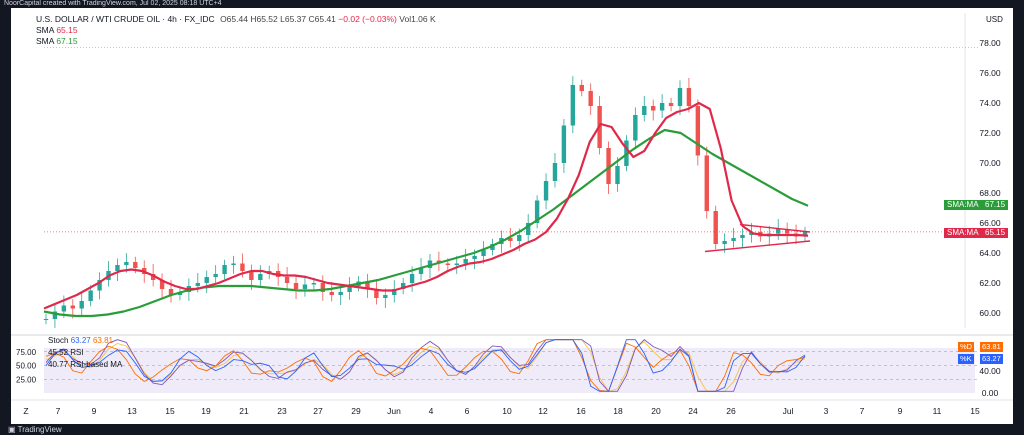  What do you see at coordinates (58, 340) in the screenshot?
I see `stoch-label: Stoch` at bounding box center [58, 340].